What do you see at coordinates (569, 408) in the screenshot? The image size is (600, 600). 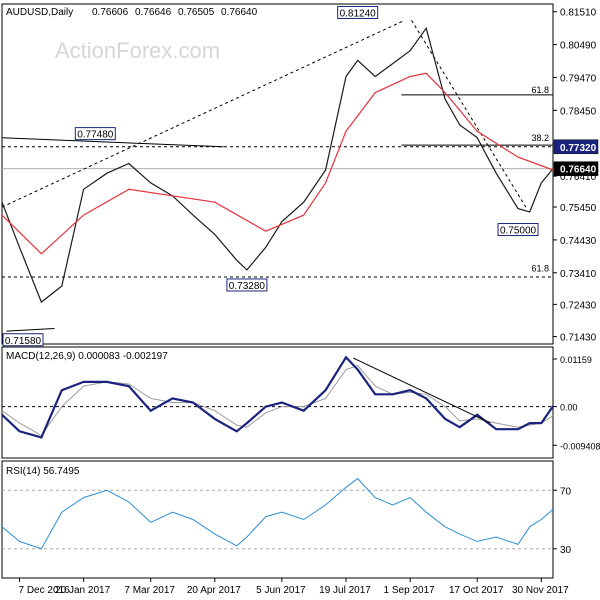 I see `macd-y-tick-label: 0.00` at bounding box center [569, 408].